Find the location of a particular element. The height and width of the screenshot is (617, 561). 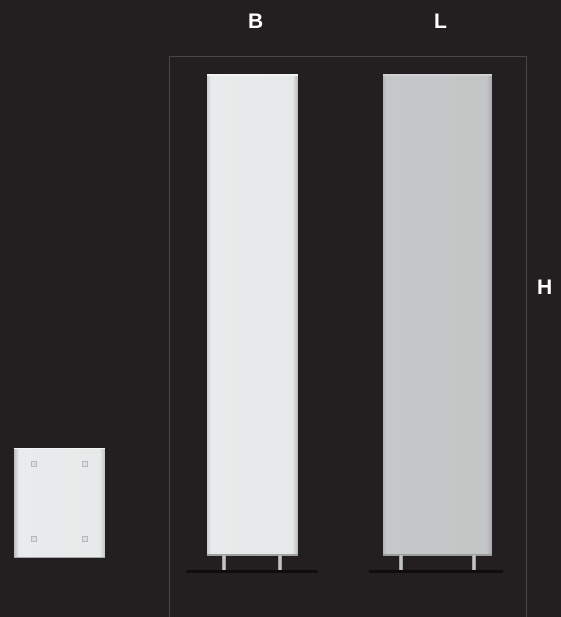

width-dimension-label: B is located at coordinates (256, 21).